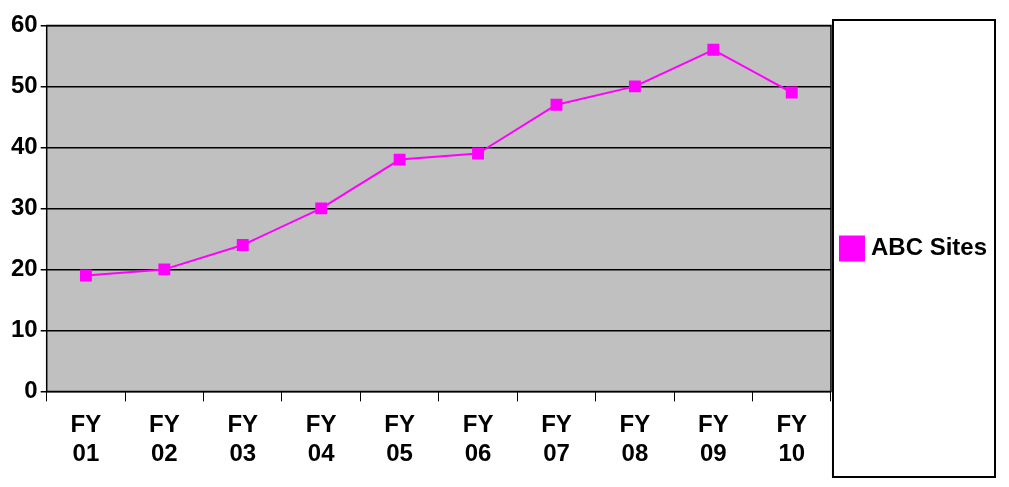 Image resolution: width=1009 pixels, height=487 pixels. What do you see at coordinates (243, 438) in the screenshot?
I see `x-tick-label: FY 03` at bounding box center [243, 438].